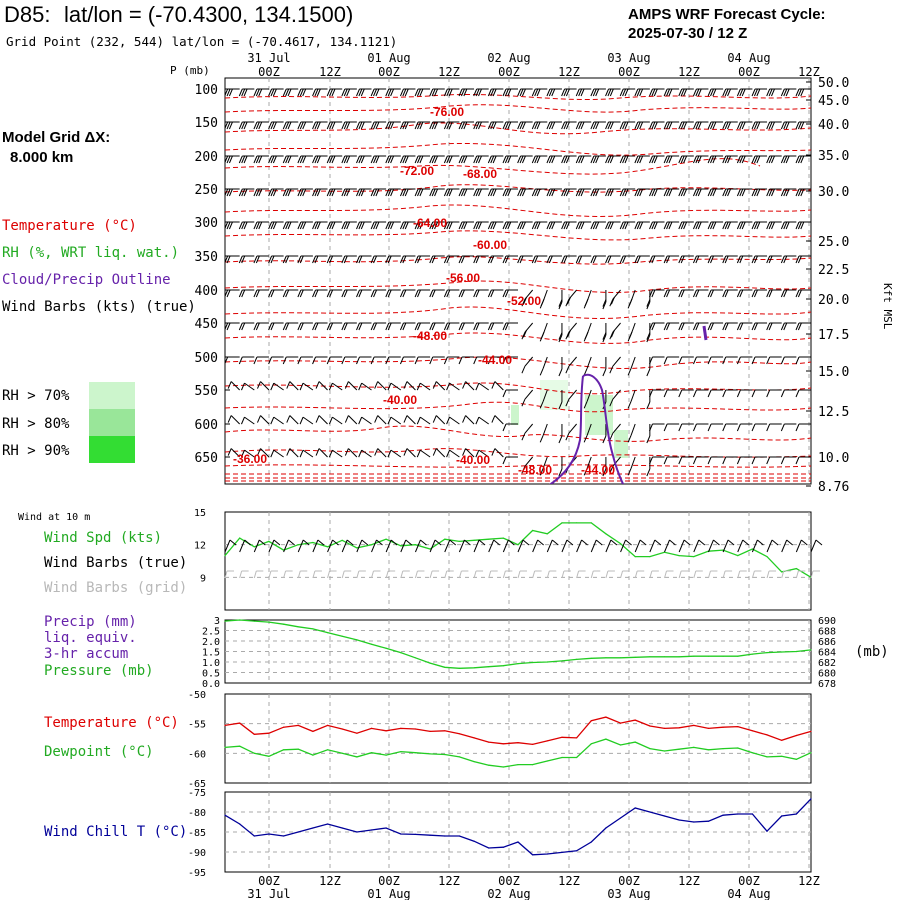 The width and height of the screenshot is (900, 900). I want to click on date-label: 02 Aug, so click(508, 893).